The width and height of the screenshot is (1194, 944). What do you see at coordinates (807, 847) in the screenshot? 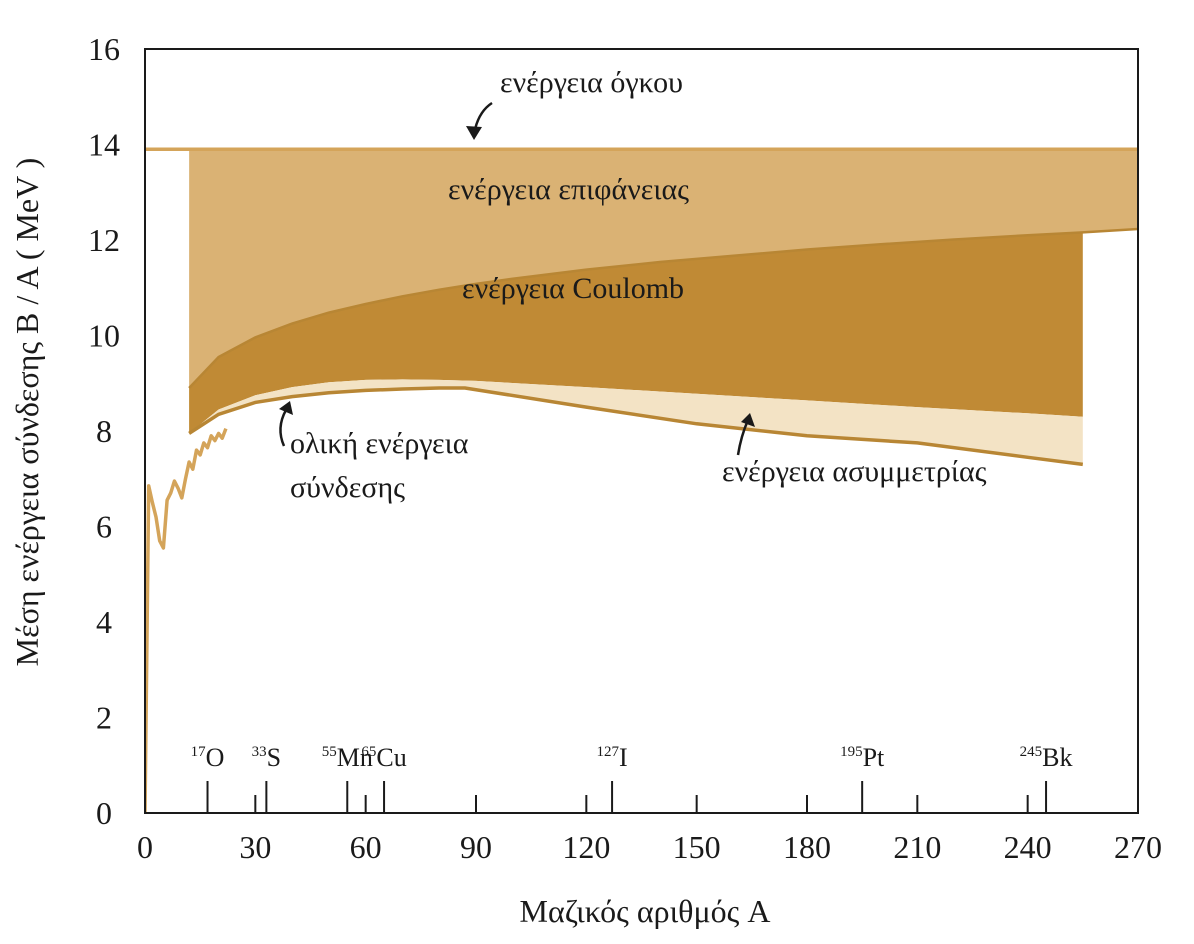
I see `x-tick-label: 180` at bounding box center [807, 847].